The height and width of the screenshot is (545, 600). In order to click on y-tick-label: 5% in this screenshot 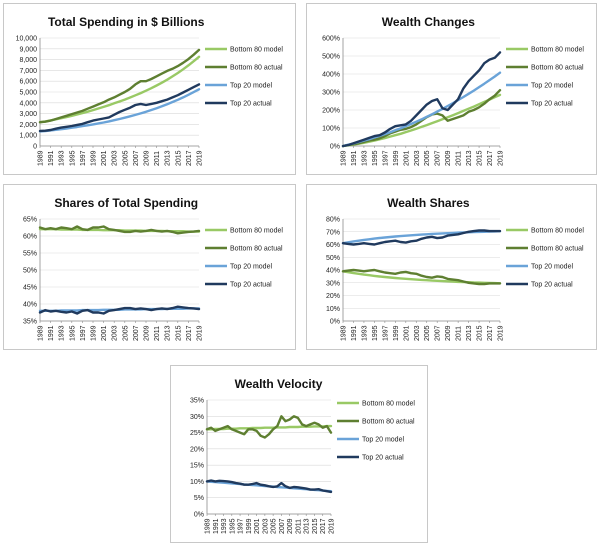, I will do `click(199, 498)`.